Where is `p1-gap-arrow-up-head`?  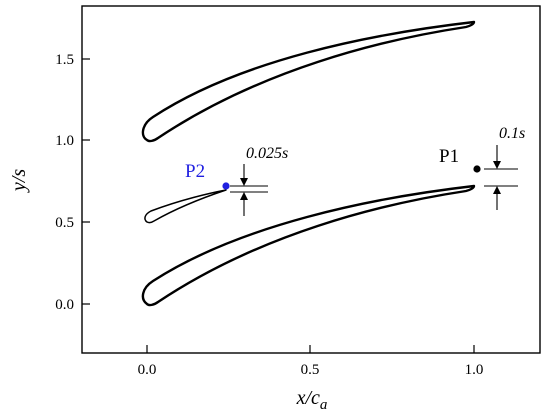
p1-gap-arrow-up-head is located at coordinates (497, 190).